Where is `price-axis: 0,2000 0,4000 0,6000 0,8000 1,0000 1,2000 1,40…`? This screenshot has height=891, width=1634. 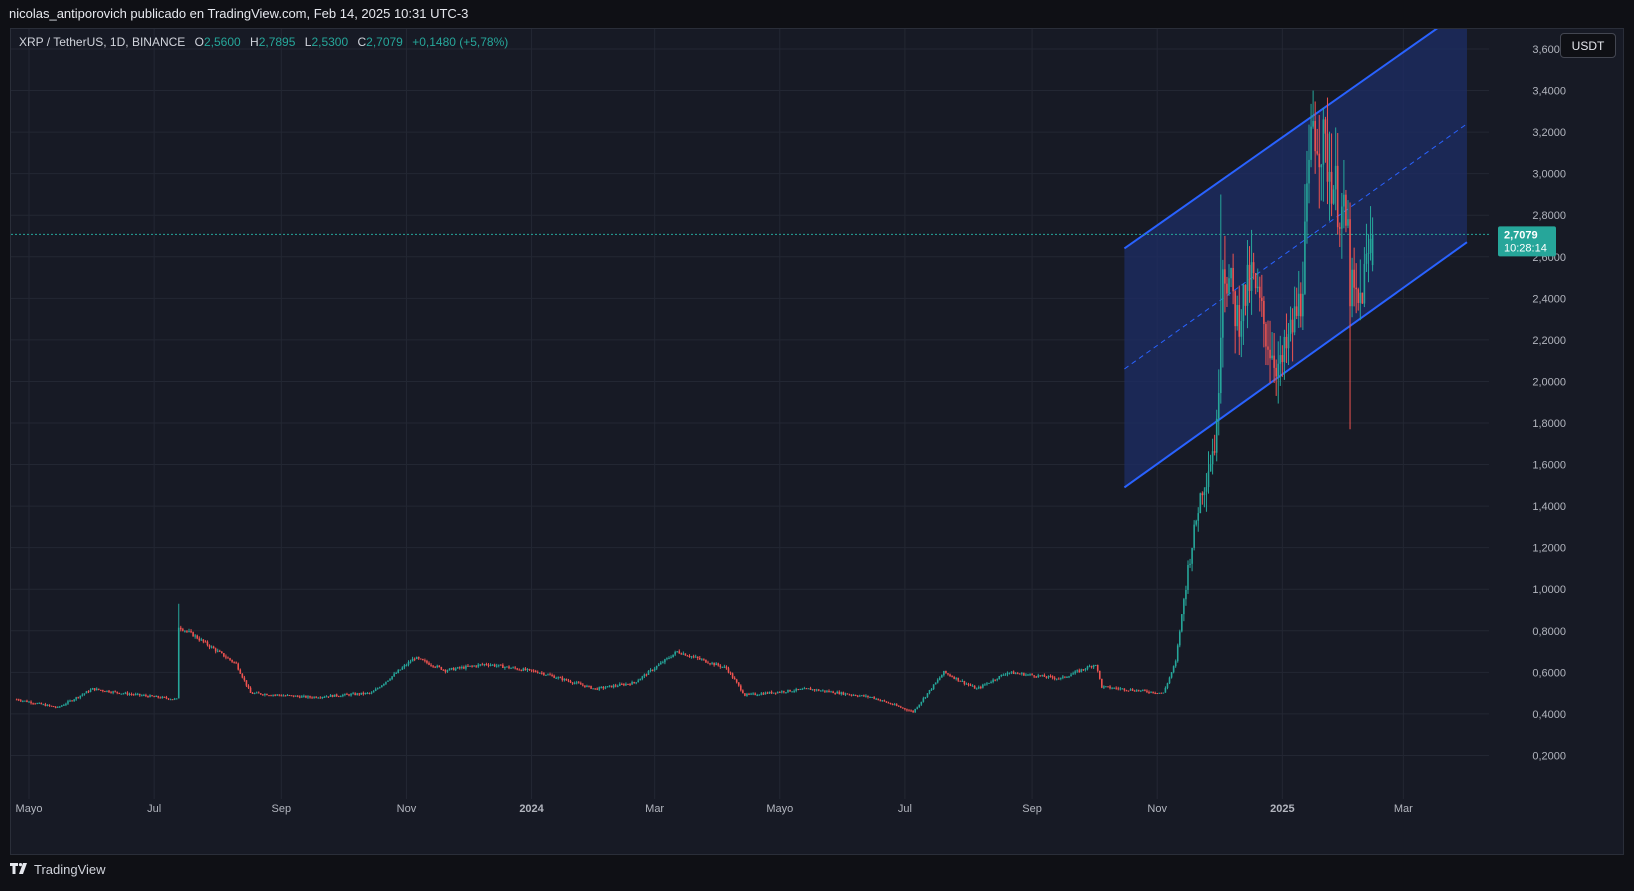 price-axis: 0,2000 0,4000 0,6000 0,8000 1,0000 1,2000 1,40… is located at coordinates (1549, 403).